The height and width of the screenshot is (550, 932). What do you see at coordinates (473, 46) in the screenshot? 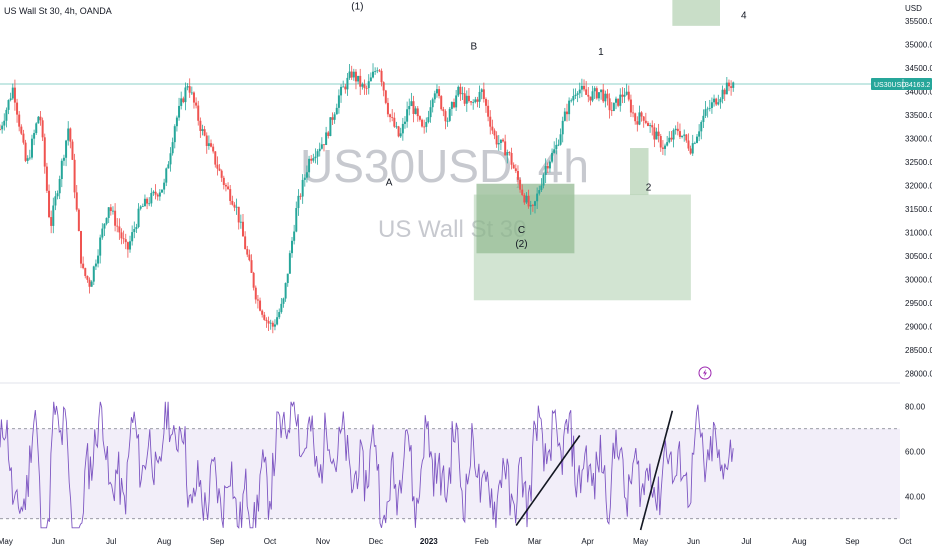
I see `wave-label: B` at bounding box center [473, 46].